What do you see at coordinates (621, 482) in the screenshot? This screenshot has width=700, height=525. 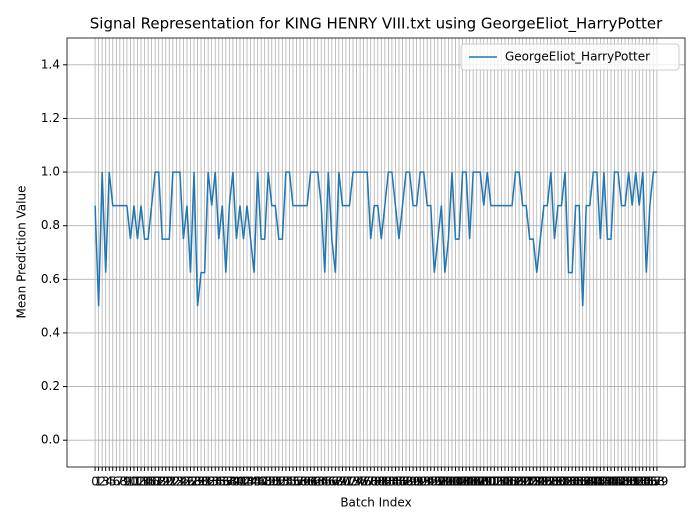 I see `x-tick-label: 149` at bounding box center [621, 482].